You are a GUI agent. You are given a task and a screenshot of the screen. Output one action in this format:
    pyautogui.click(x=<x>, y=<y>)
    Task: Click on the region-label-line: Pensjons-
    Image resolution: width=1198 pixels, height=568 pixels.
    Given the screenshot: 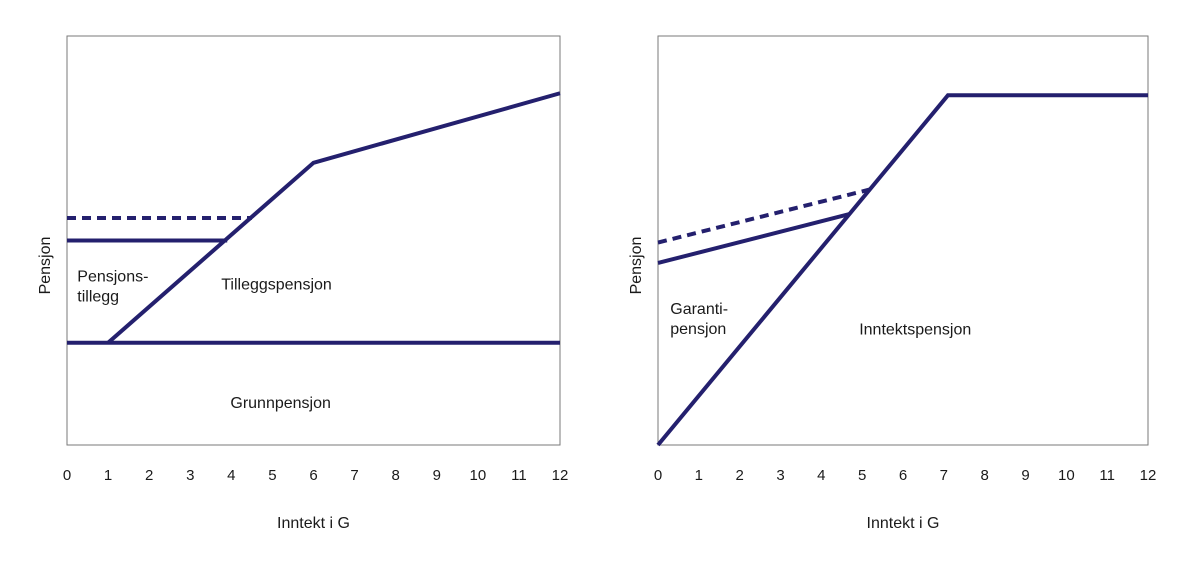 What is the action you would take?
    pyautogui.click(x=112, y=276)
    